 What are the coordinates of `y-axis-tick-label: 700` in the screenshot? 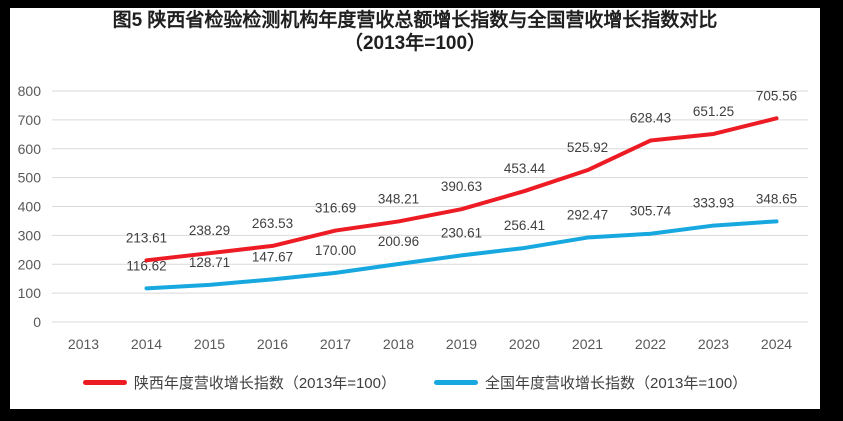 It's located at (30, 120).